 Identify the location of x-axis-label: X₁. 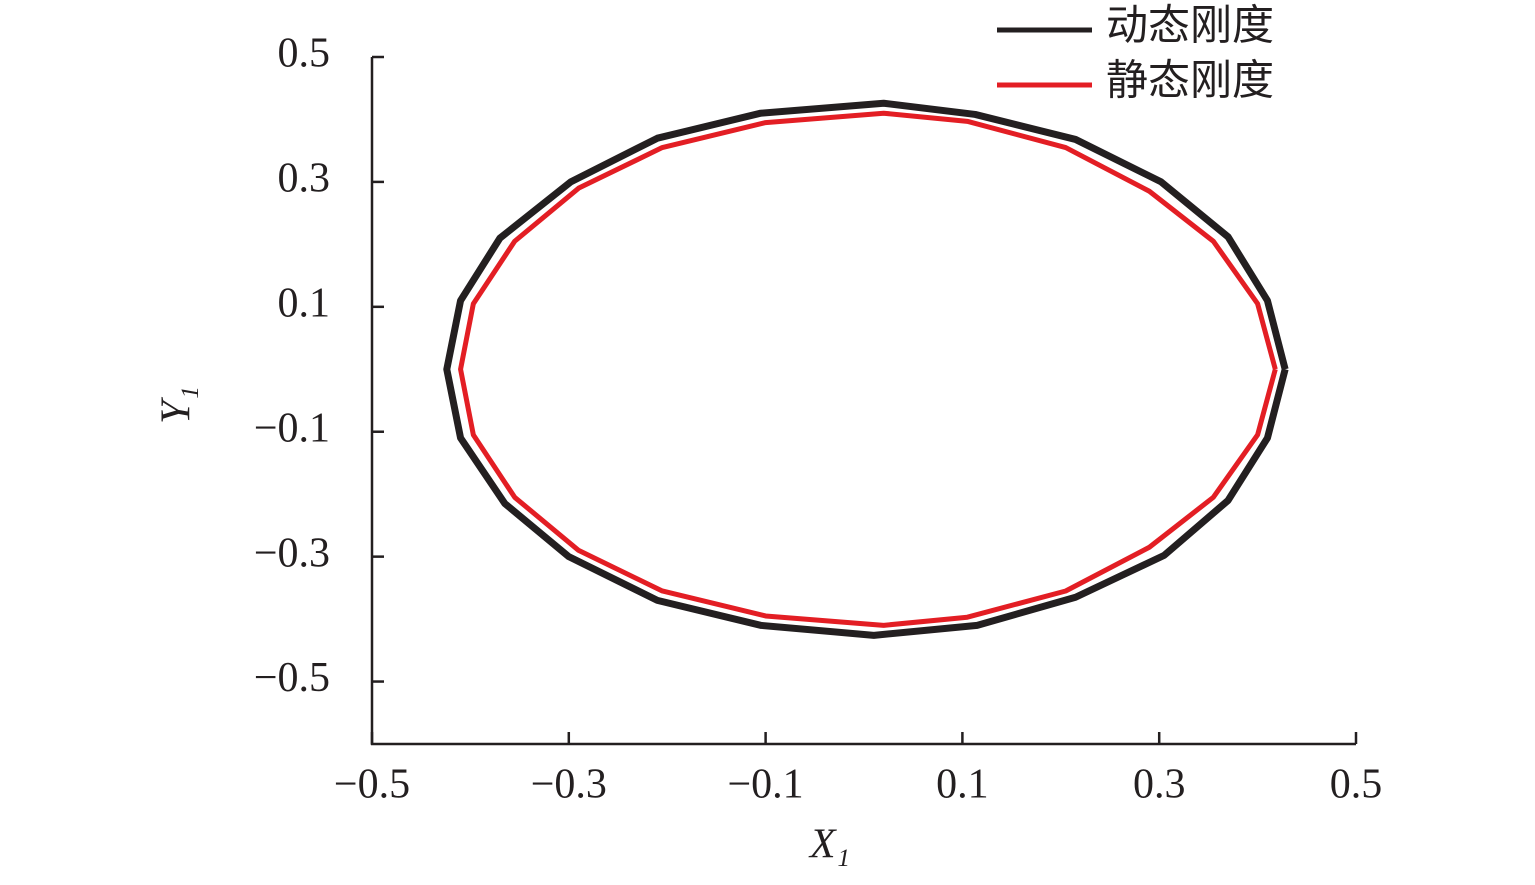
(829, 845).